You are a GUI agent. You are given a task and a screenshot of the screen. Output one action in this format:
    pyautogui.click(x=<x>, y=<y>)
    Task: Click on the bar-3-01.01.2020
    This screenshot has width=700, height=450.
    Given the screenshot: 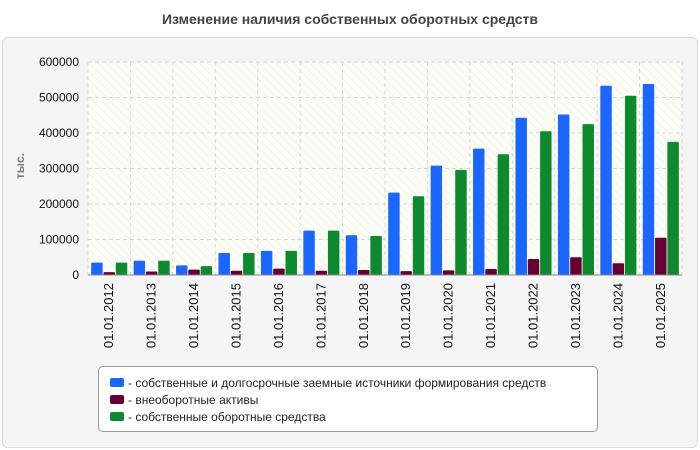 What is the action you would take?
    pyautogui.click(x=461, y=222)
    